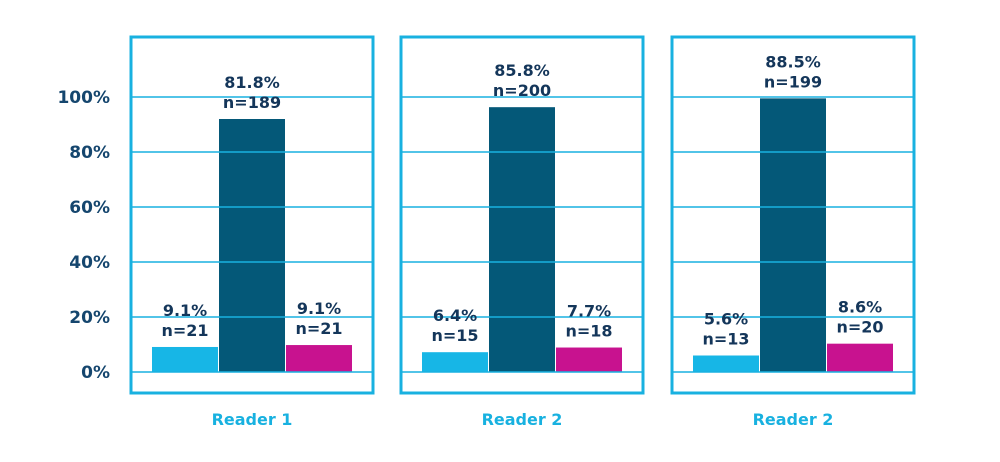 This screenshot has width=1000, height=462. Describe the element at coordinates (522, 90) in the screenshot. I see `bar-count-label: n=200` at that location.